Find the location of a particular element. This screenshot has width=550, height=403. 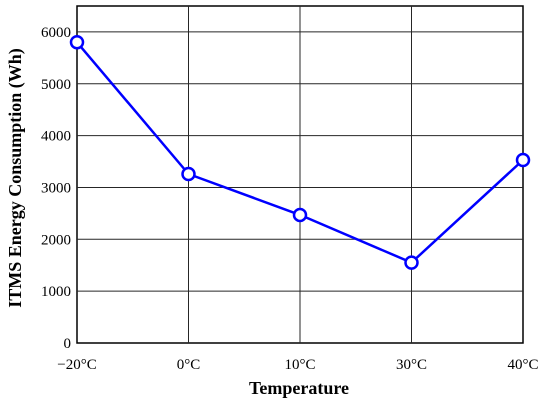

y-tick-label: 2000 is located at coordinates (56, 240).